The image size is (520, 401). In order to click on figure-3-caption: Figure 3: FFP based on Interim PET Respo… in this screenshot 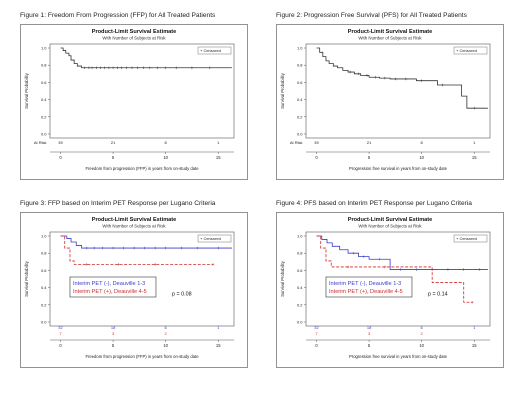, I will do `click(118, 203)`.